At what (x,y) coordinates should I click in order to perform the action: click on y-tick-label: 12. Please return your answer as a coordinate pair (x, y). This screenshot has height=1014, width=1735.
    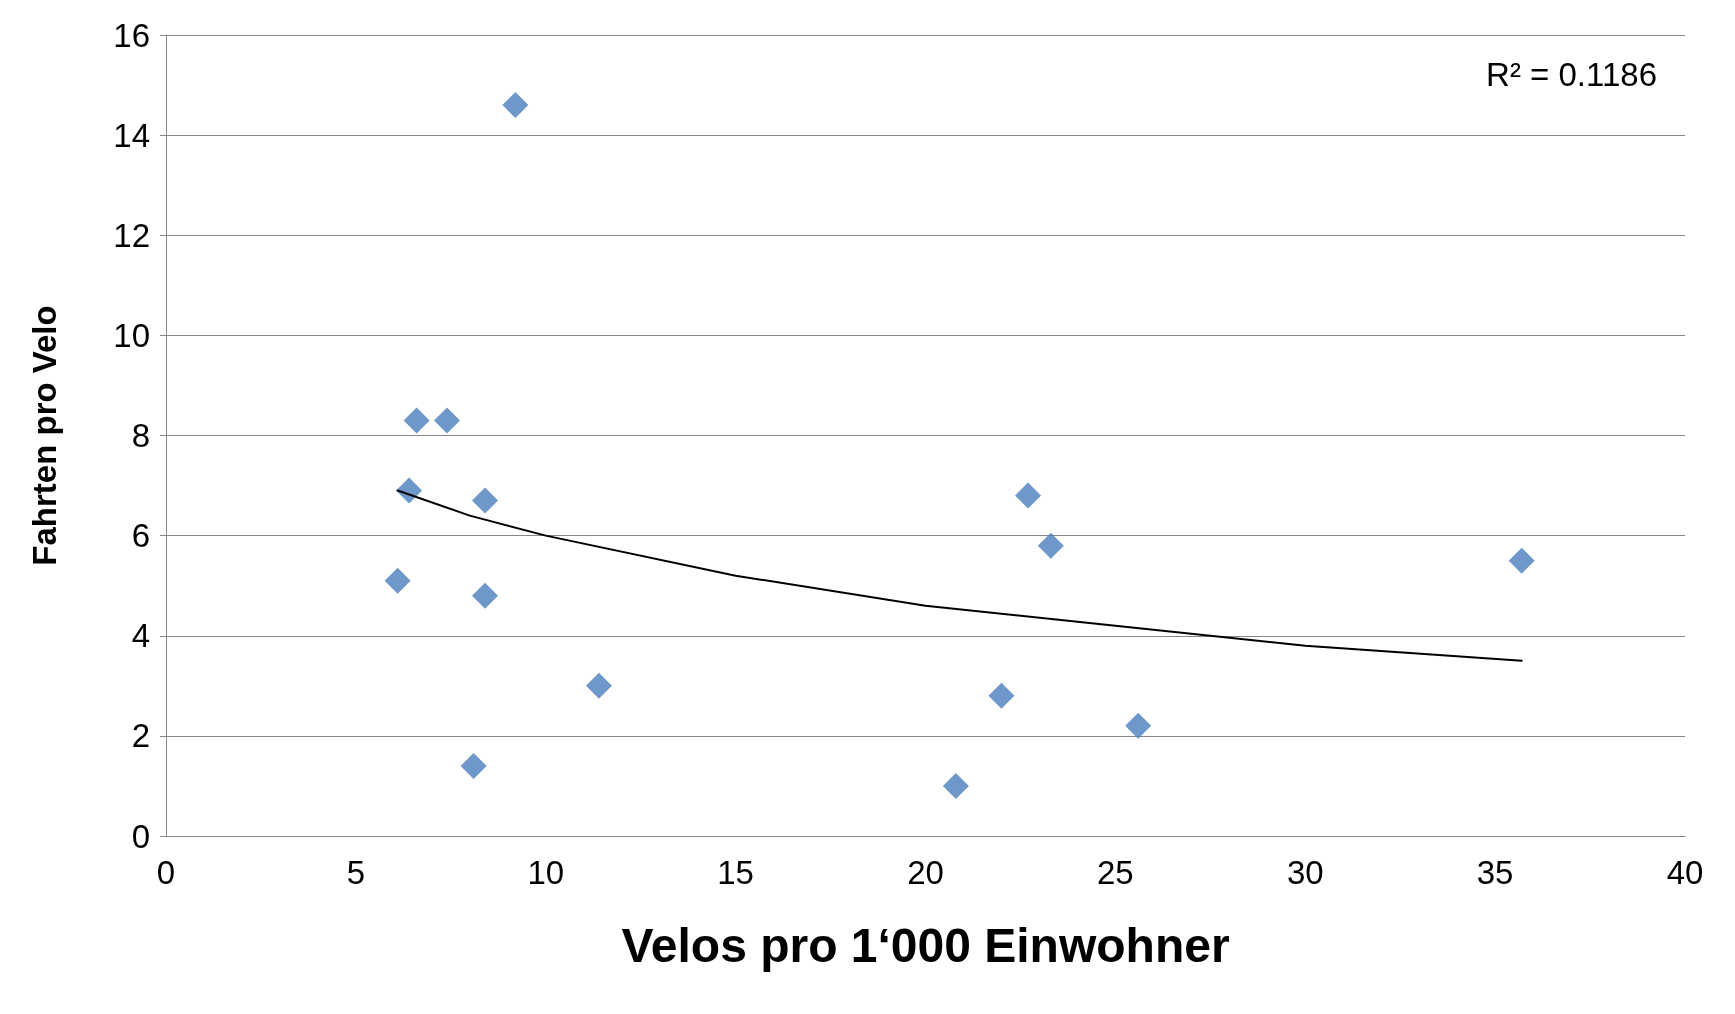
    Looking at the image, I should click on (131, 235).